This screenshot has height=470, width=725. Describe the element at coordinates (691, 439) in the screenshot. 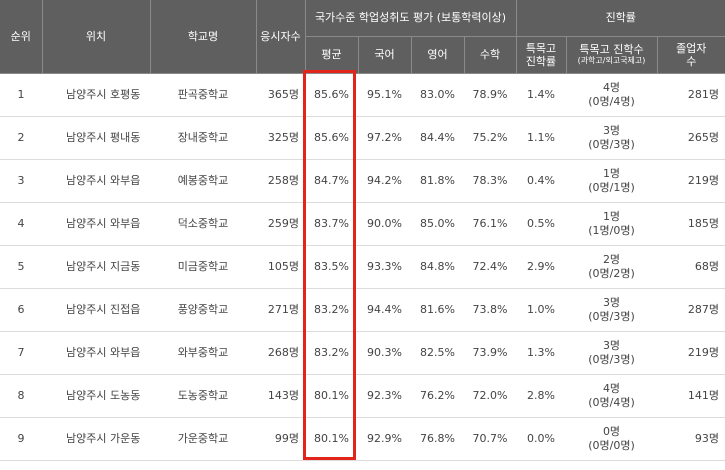

I see `cell-graduates: 93명` at that location.